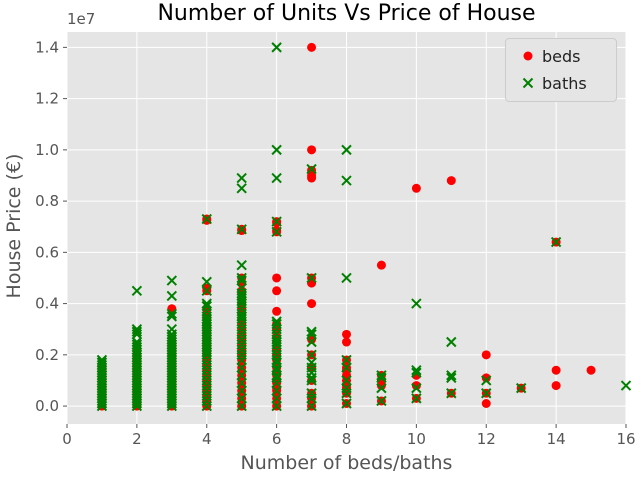 The height and width of the screenshot is (480, 640). What do you see at coordinates (47, 406) in the screenshot?
I see `y-tick-label: 0.0` at bounding box center [47, 406].